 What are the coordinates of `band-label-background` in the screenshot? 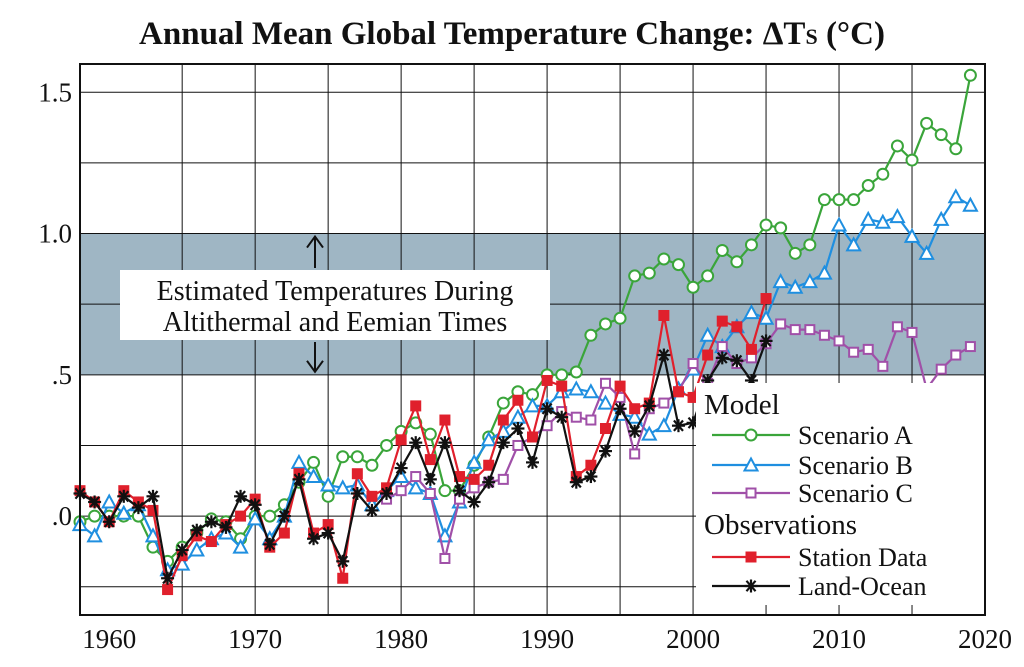 It's located at (335, 305).